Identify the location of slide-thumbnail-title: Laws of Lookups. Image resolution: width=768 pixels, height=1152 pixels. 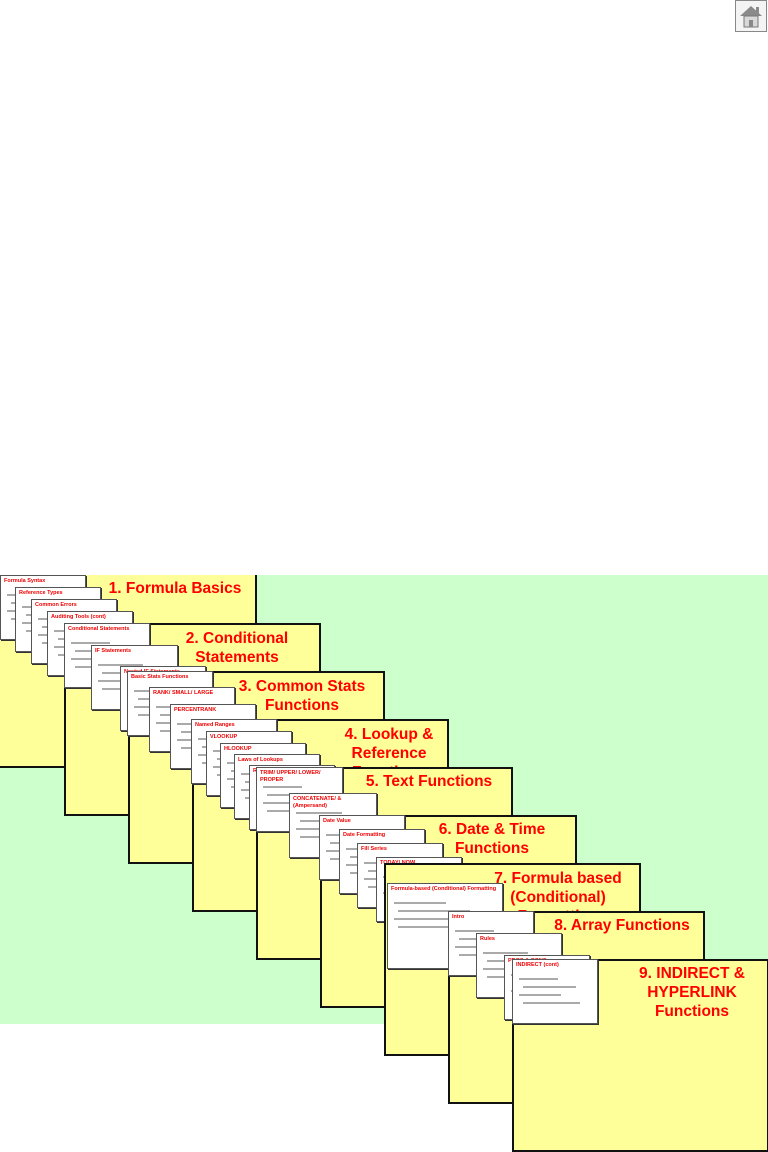
(260, 760).